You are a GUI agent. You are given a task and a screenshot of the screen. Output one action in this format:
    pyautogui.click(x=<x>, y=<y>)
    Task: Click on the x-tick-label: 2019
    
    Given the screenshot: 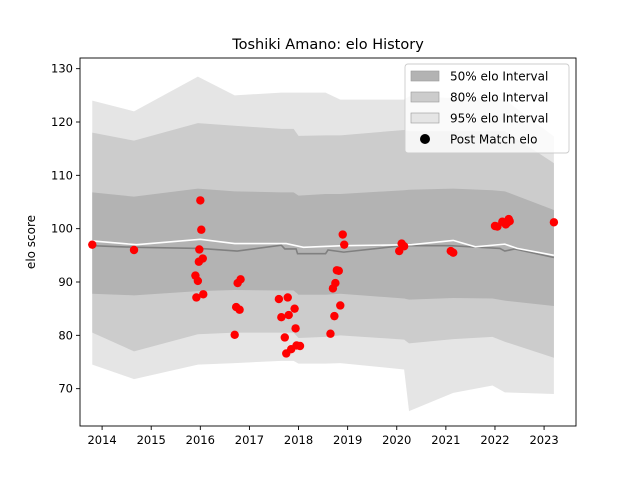 What is the action you would take?
    pyautogui.click(x=347, y=440)
    